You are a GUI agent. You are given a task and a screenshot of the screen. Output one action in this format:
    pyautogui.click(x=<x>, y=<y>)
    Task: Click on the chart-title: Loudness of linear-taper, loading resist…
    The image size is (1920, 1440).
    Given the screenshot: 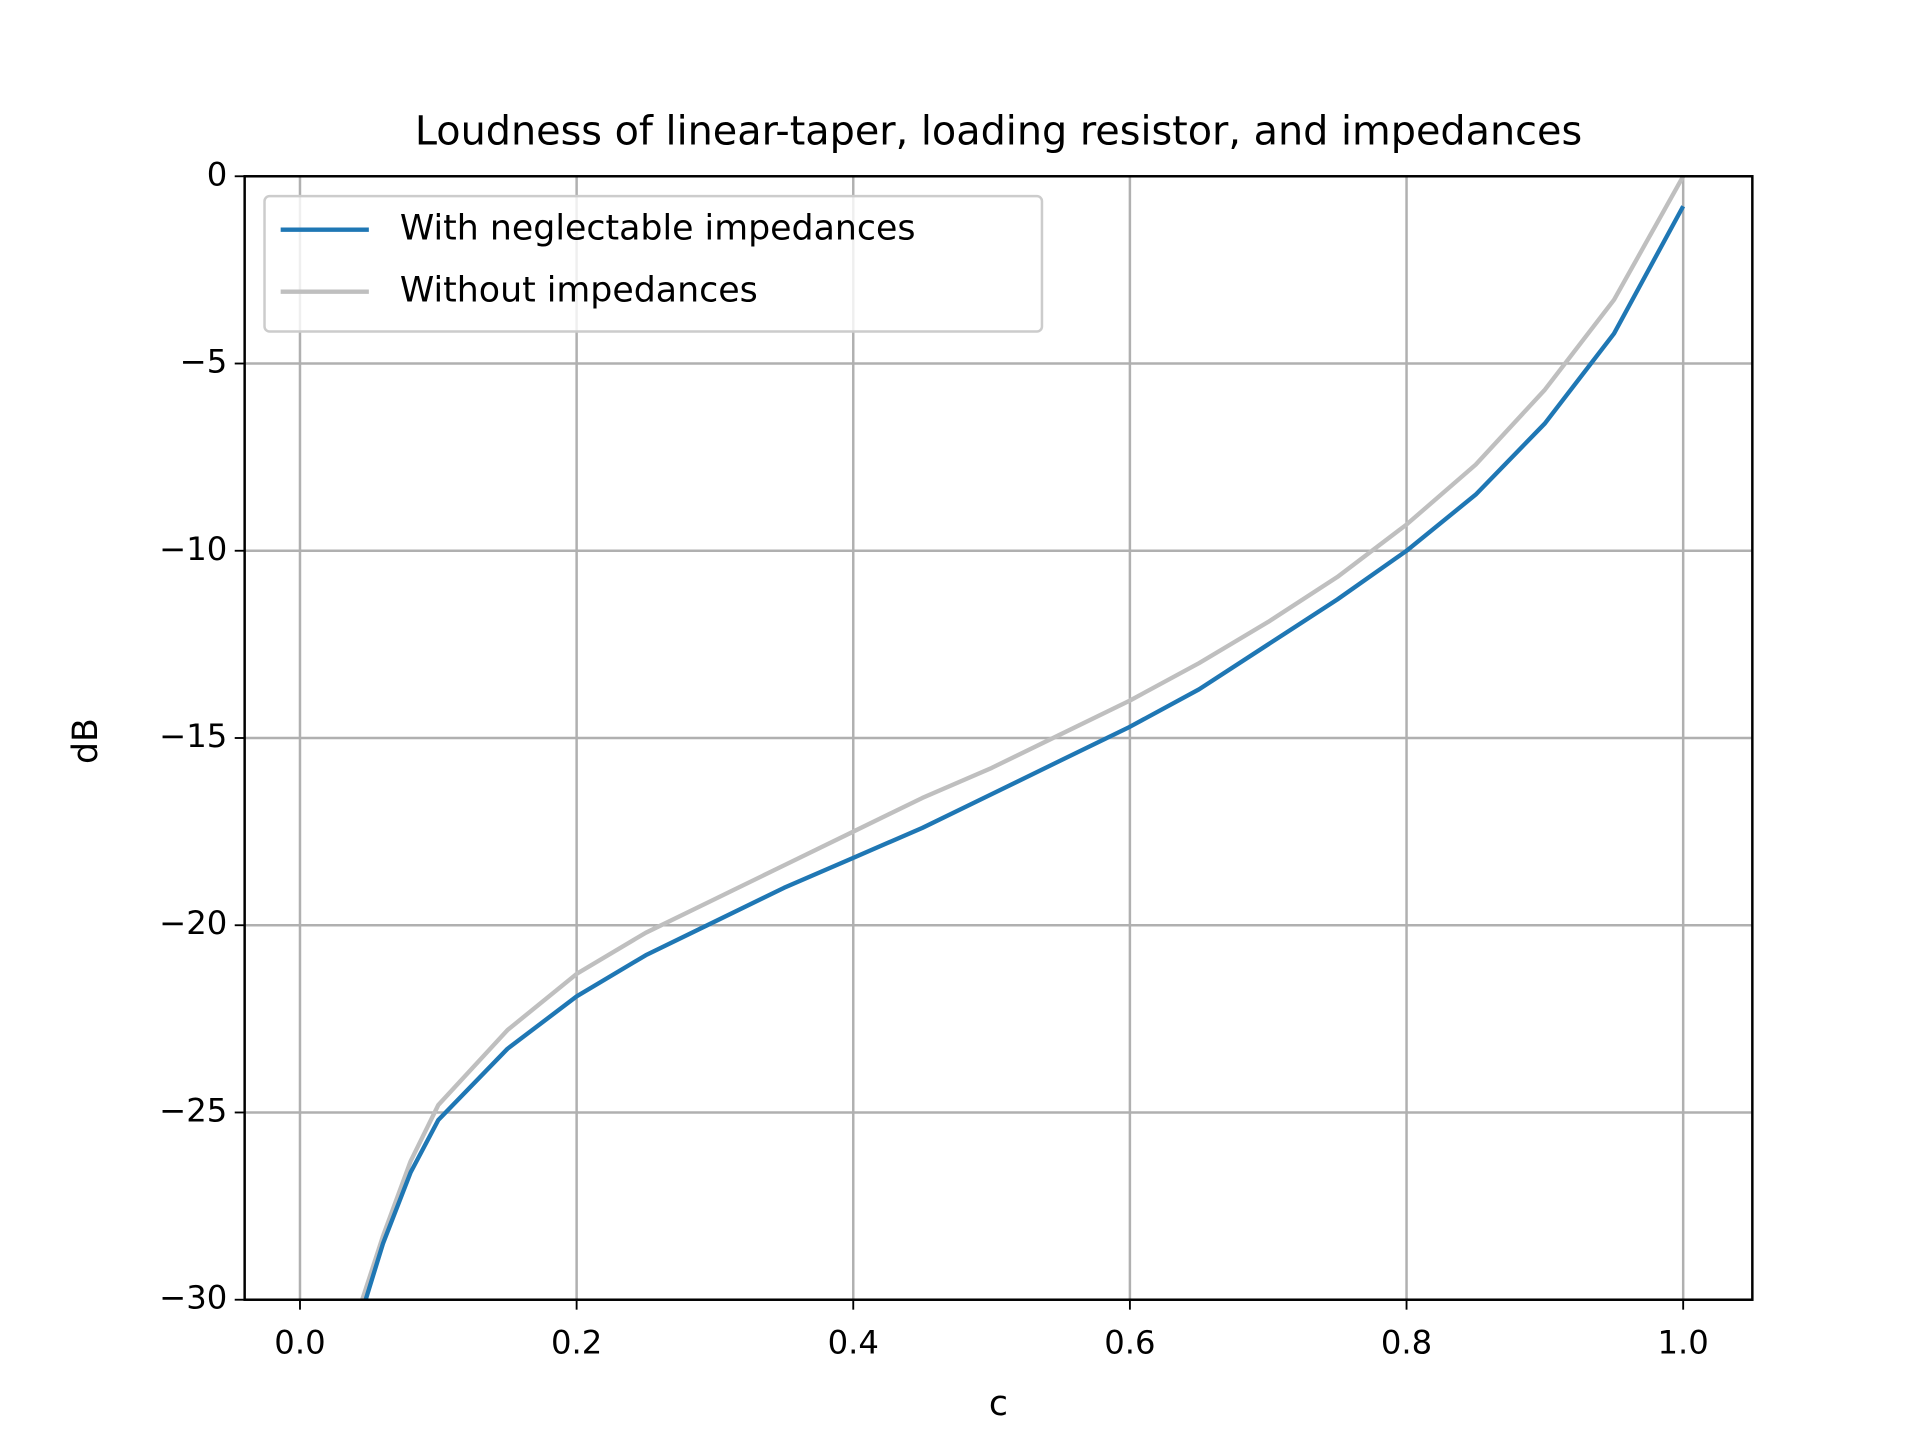 What is the action you would take?
    pyautogui.click(x=998, y=132)
    